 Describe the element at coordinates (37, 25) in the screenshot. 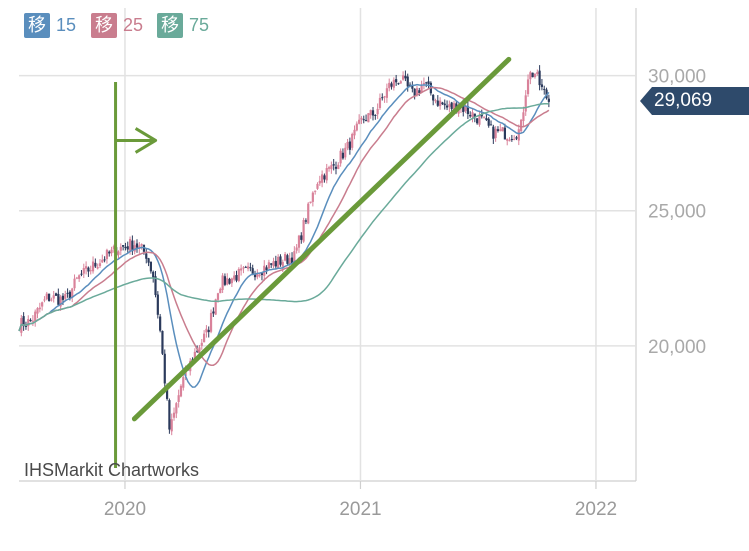

I see `legend-ma15-badge: 移` at that location.